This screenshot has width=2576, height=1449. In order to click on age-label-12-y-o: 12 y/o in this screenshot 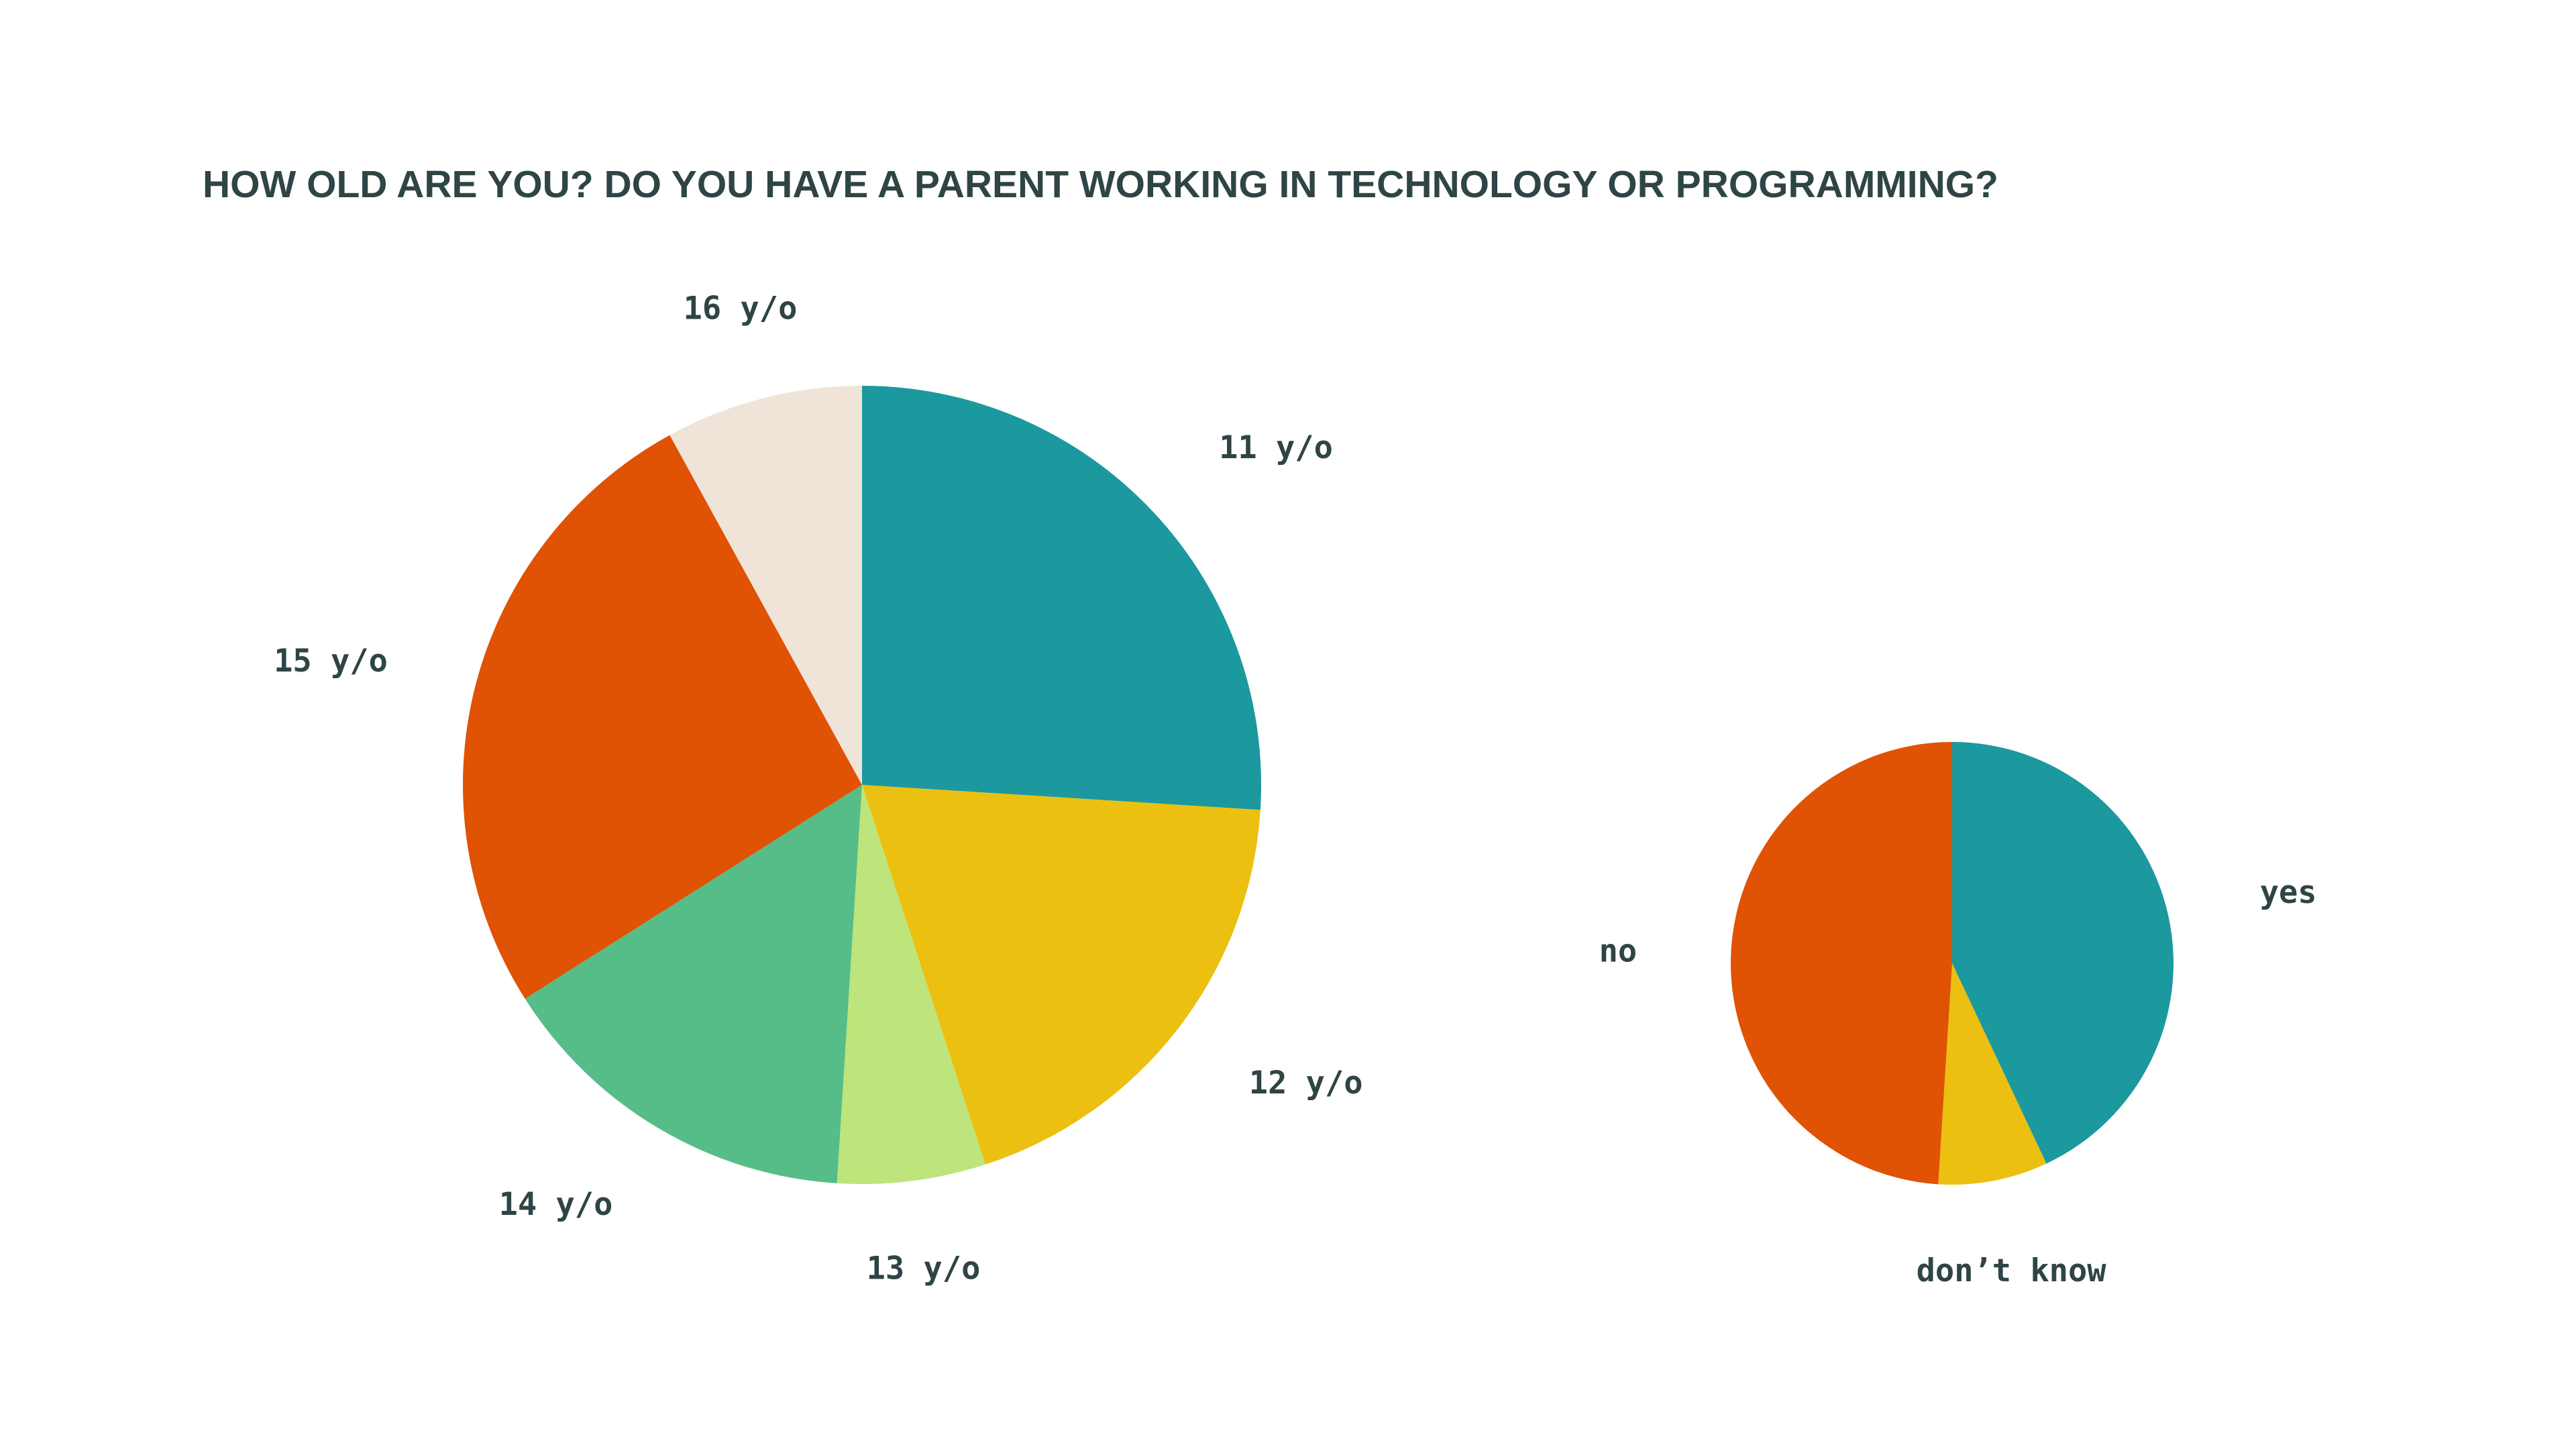, I will do `click(1306, 1083)`.